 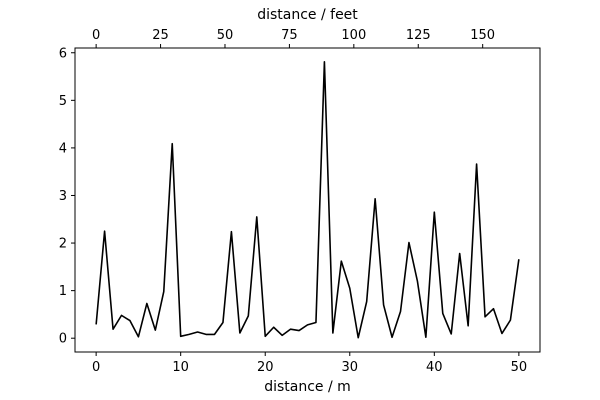 I want to click on secondary-x-axis-label: distance / feet, so click(x=307, y=15).